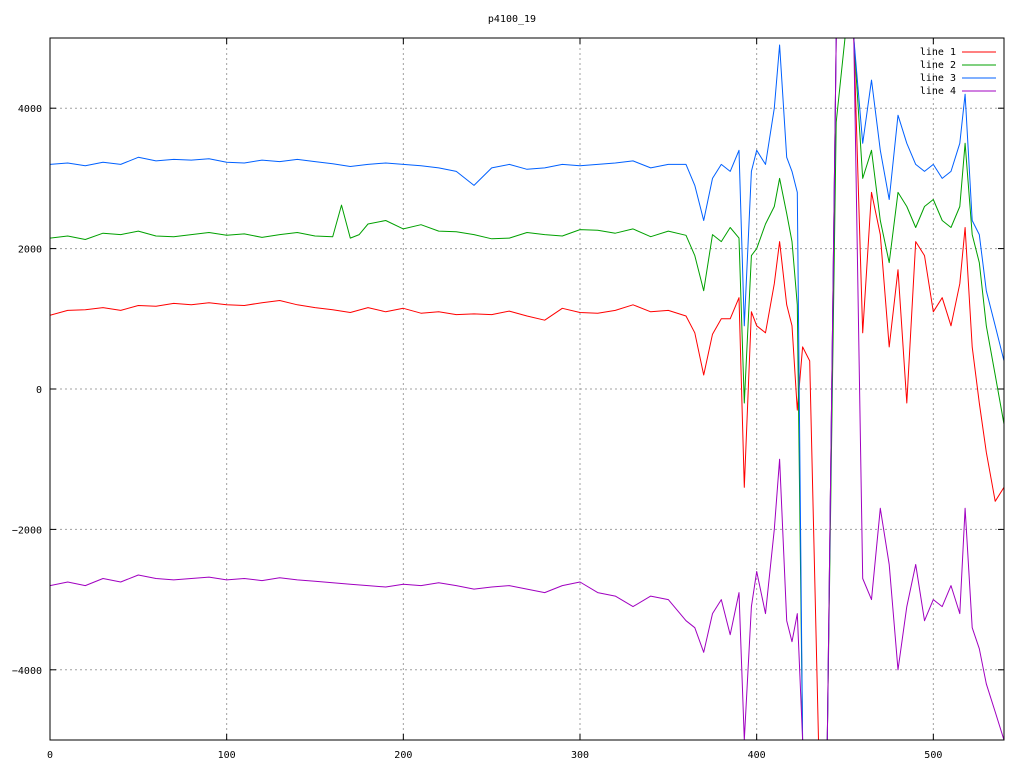  I want to click on legend-label: line 2, so click(938, 65).